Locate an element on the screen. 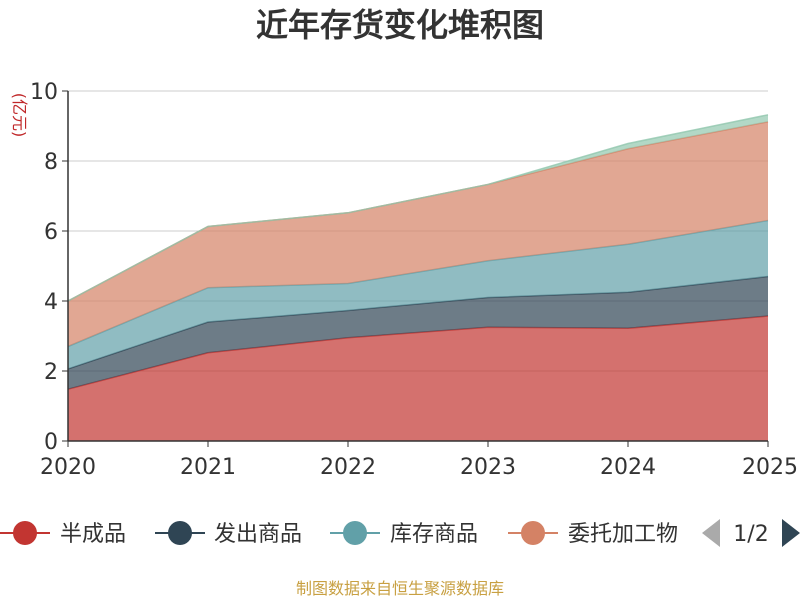  legend-item-2: 发出商品 is located at coordinates (228, 534).